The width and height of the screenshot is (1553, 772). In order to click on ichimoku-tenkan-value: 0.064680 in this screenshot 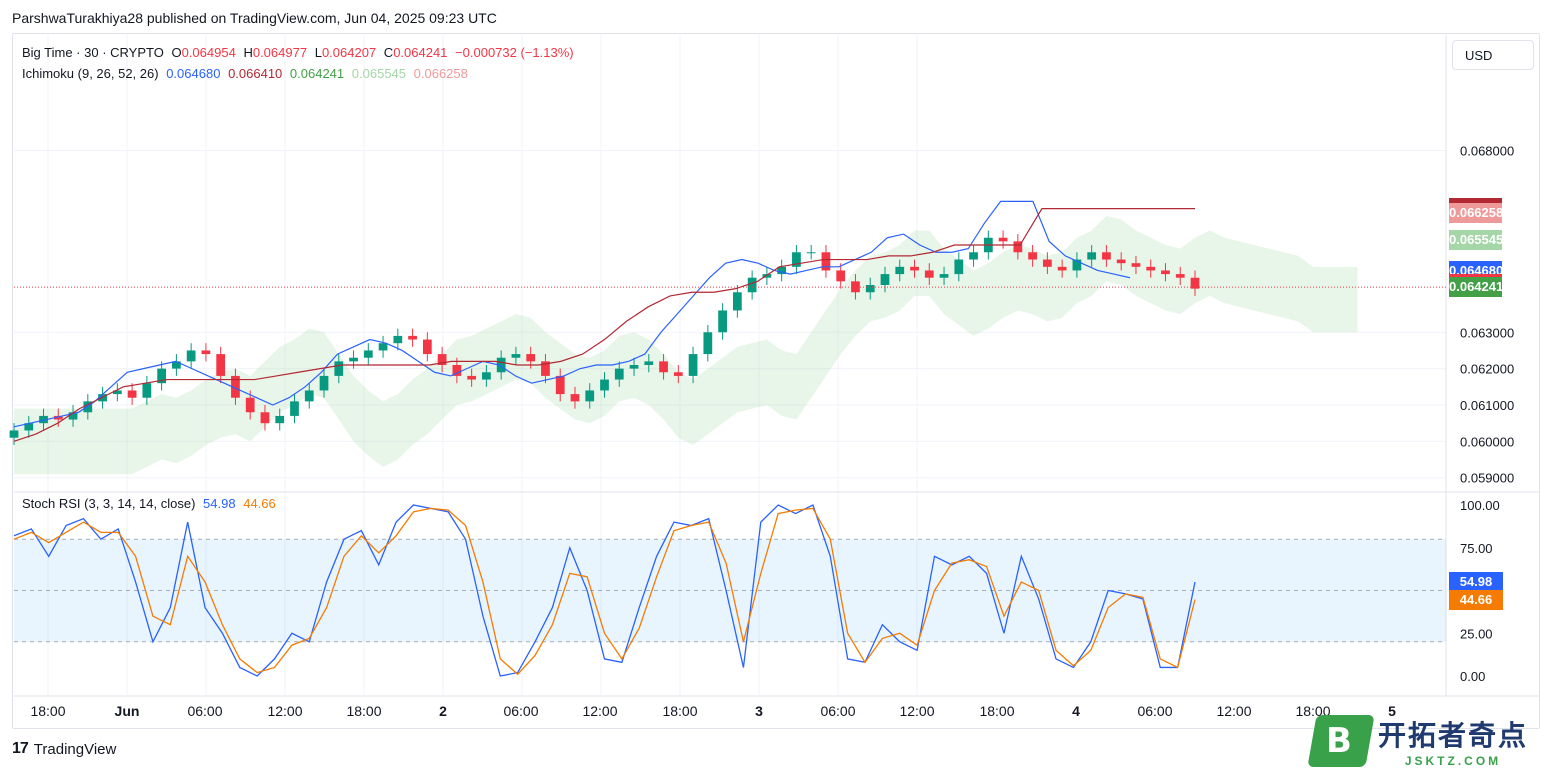, I will do `click(193, 73)`.